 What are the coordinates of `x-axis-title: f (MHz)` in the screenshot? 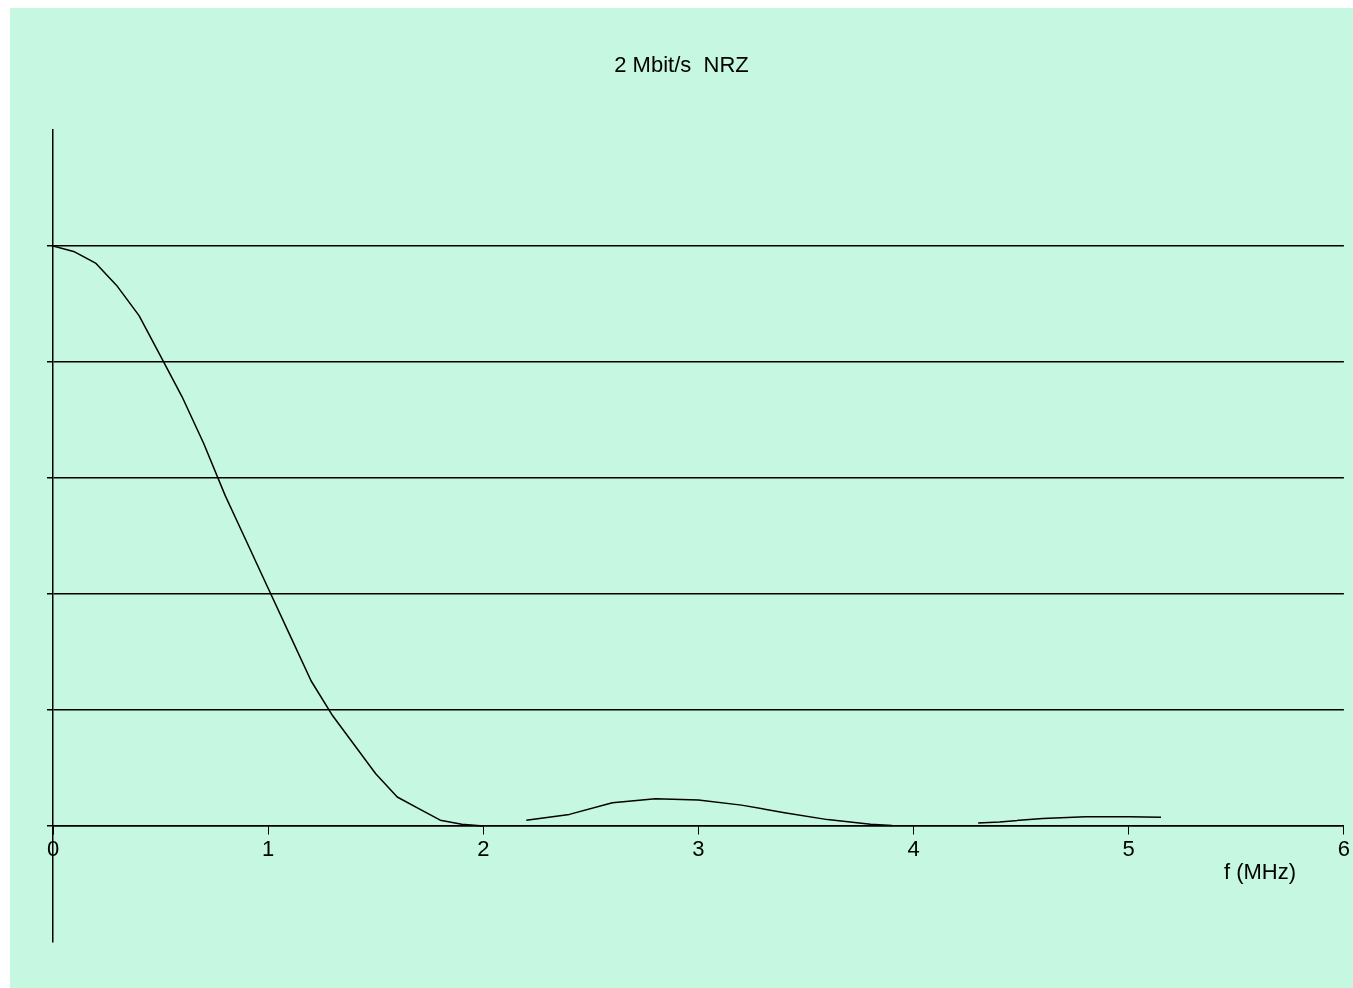 It's located at (1260, 872).